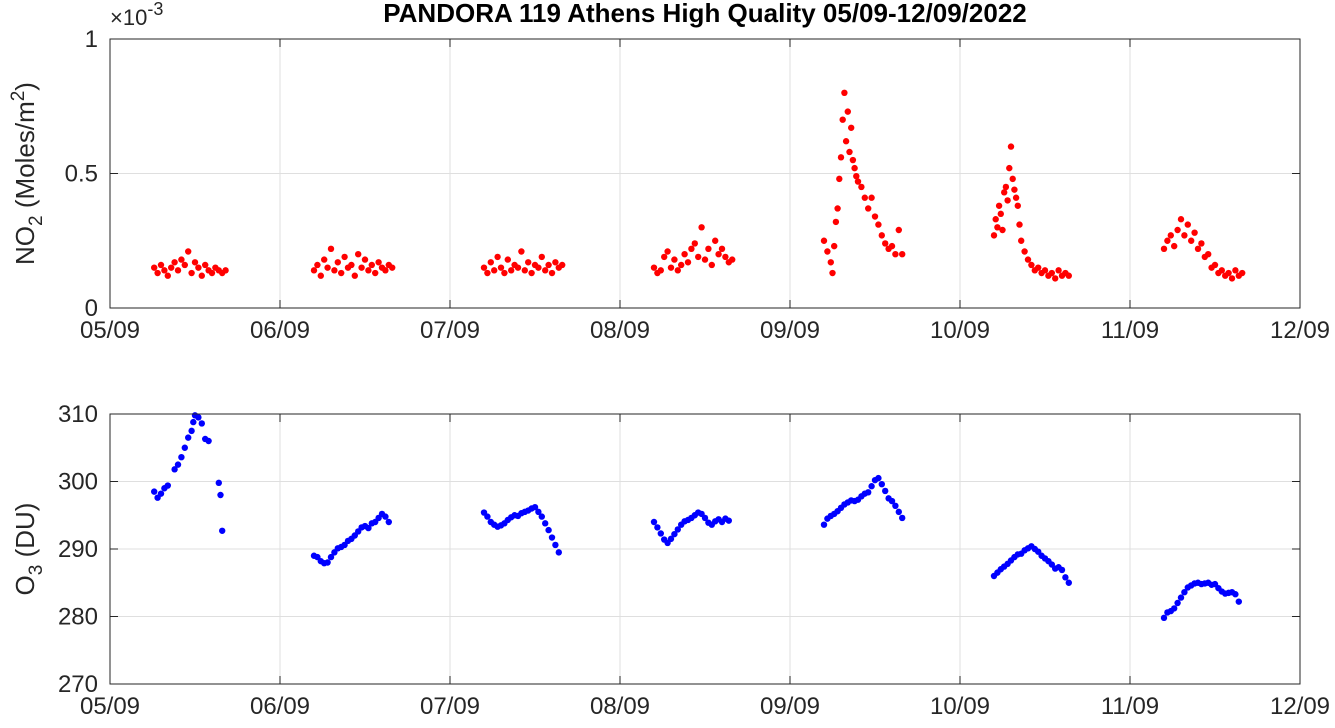 This screenshot has height=728, width=1335. Describe the element at coordinates (25, 245) in the screenshot. I see `y-label-main: NO` at that location.